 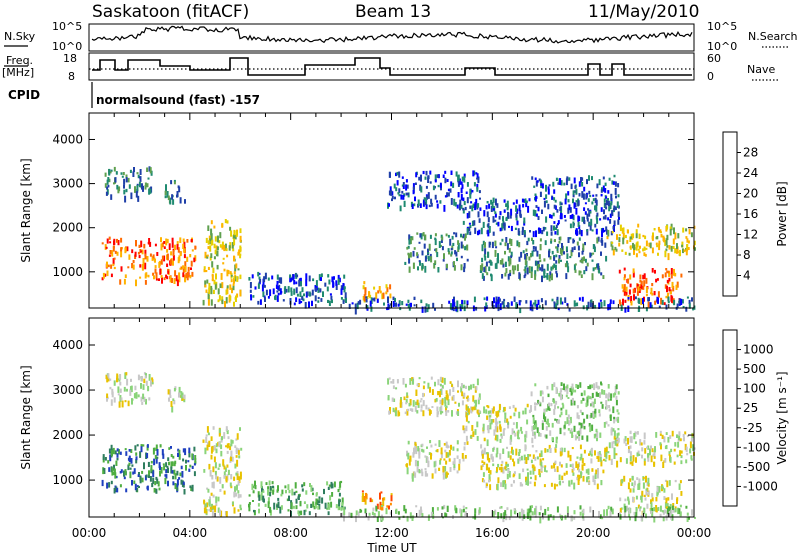 What do you see at coordinates (24, 95) in the screenshot?
I see `cpid-label: CPID` at bounding box center [24, 95].